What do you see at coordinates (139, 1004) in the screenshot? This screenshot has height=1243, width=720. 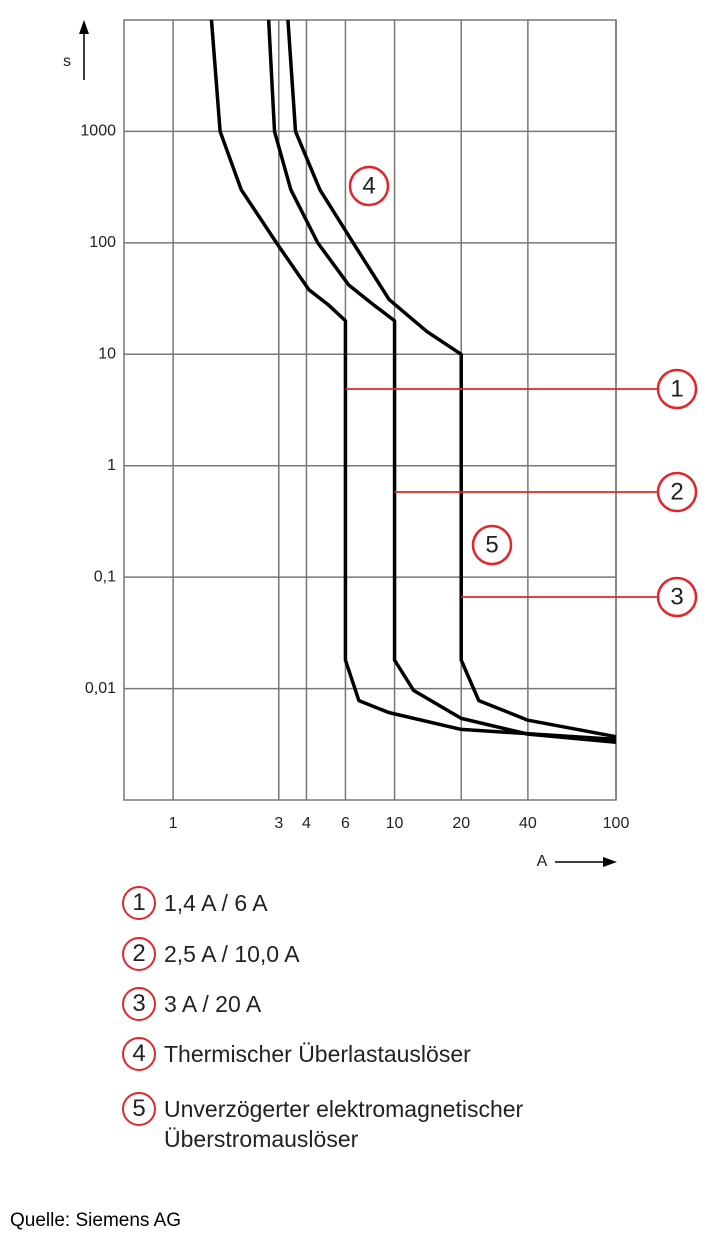 I see `legend-marker: 3` at bounding box center [139, 1004].